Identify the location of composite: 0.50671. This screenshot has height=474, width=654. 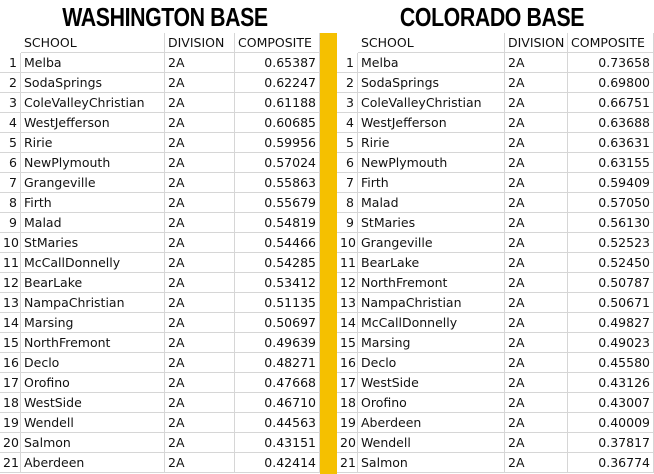
(611, 303).